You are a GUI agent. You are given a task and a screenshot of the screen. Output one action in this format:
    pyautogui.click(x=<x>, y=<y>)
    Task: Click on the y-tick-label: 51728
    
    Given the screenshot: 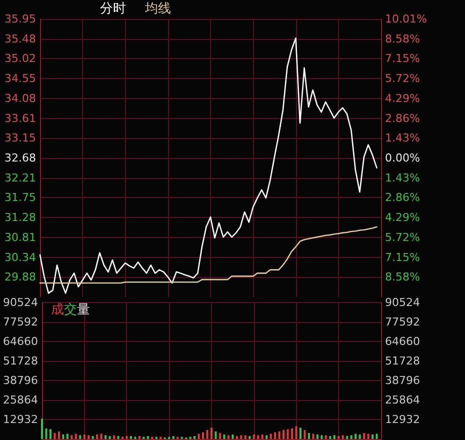 What is the action you would take?
    pyautogui.click(x=20, y=361)
    